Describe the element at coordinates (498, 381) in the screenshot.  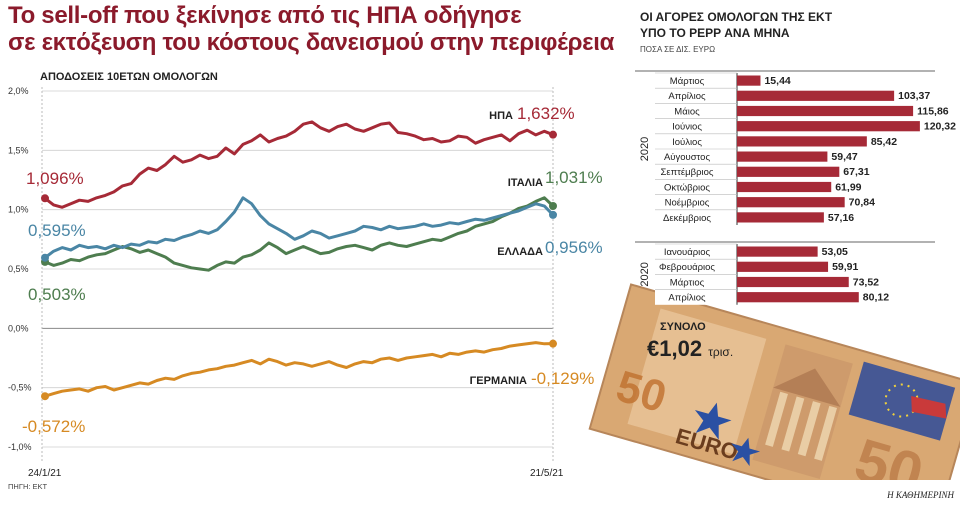
I see `series-name-germany: ΓΕΡΜΑΝΙΑ` at that location.